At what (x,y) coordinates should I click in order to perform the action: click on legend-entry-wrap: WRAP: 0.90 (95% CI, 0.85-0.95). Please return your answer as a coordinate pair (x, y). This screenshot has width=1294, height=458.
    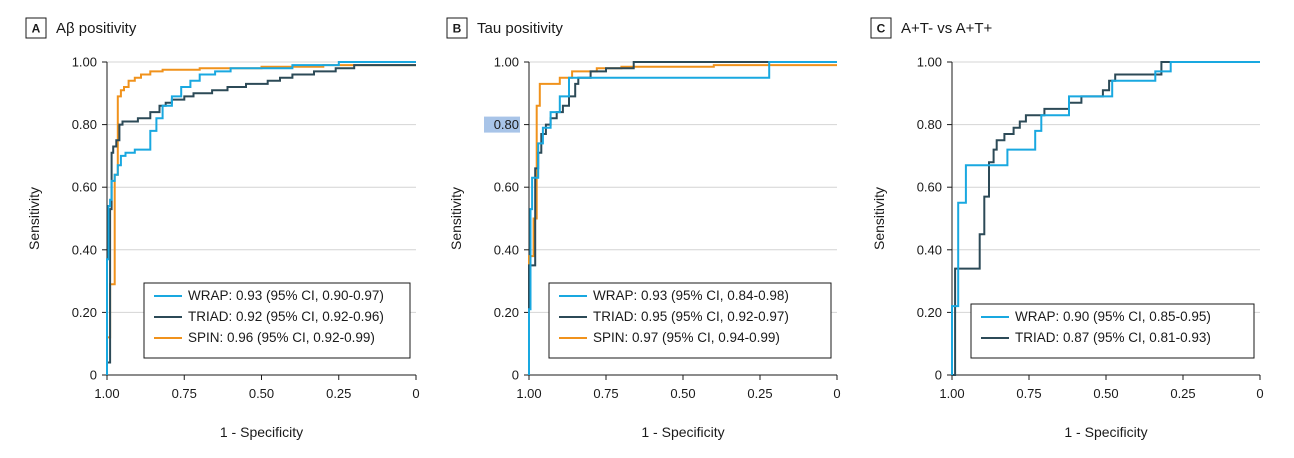
    Looking at the image, I should click on (1113, 316).